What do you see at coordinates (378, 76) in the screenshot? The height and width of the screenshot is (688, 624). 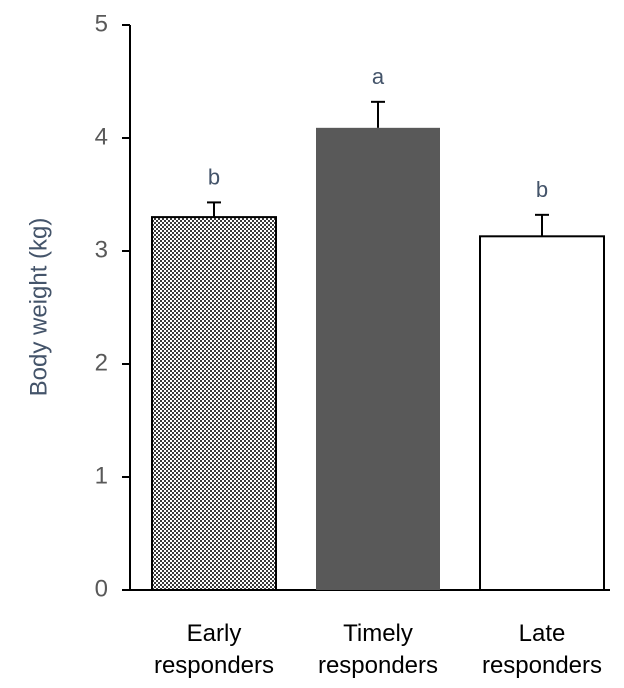 I see `significance-letter: a` at bounding box center [378, 76].